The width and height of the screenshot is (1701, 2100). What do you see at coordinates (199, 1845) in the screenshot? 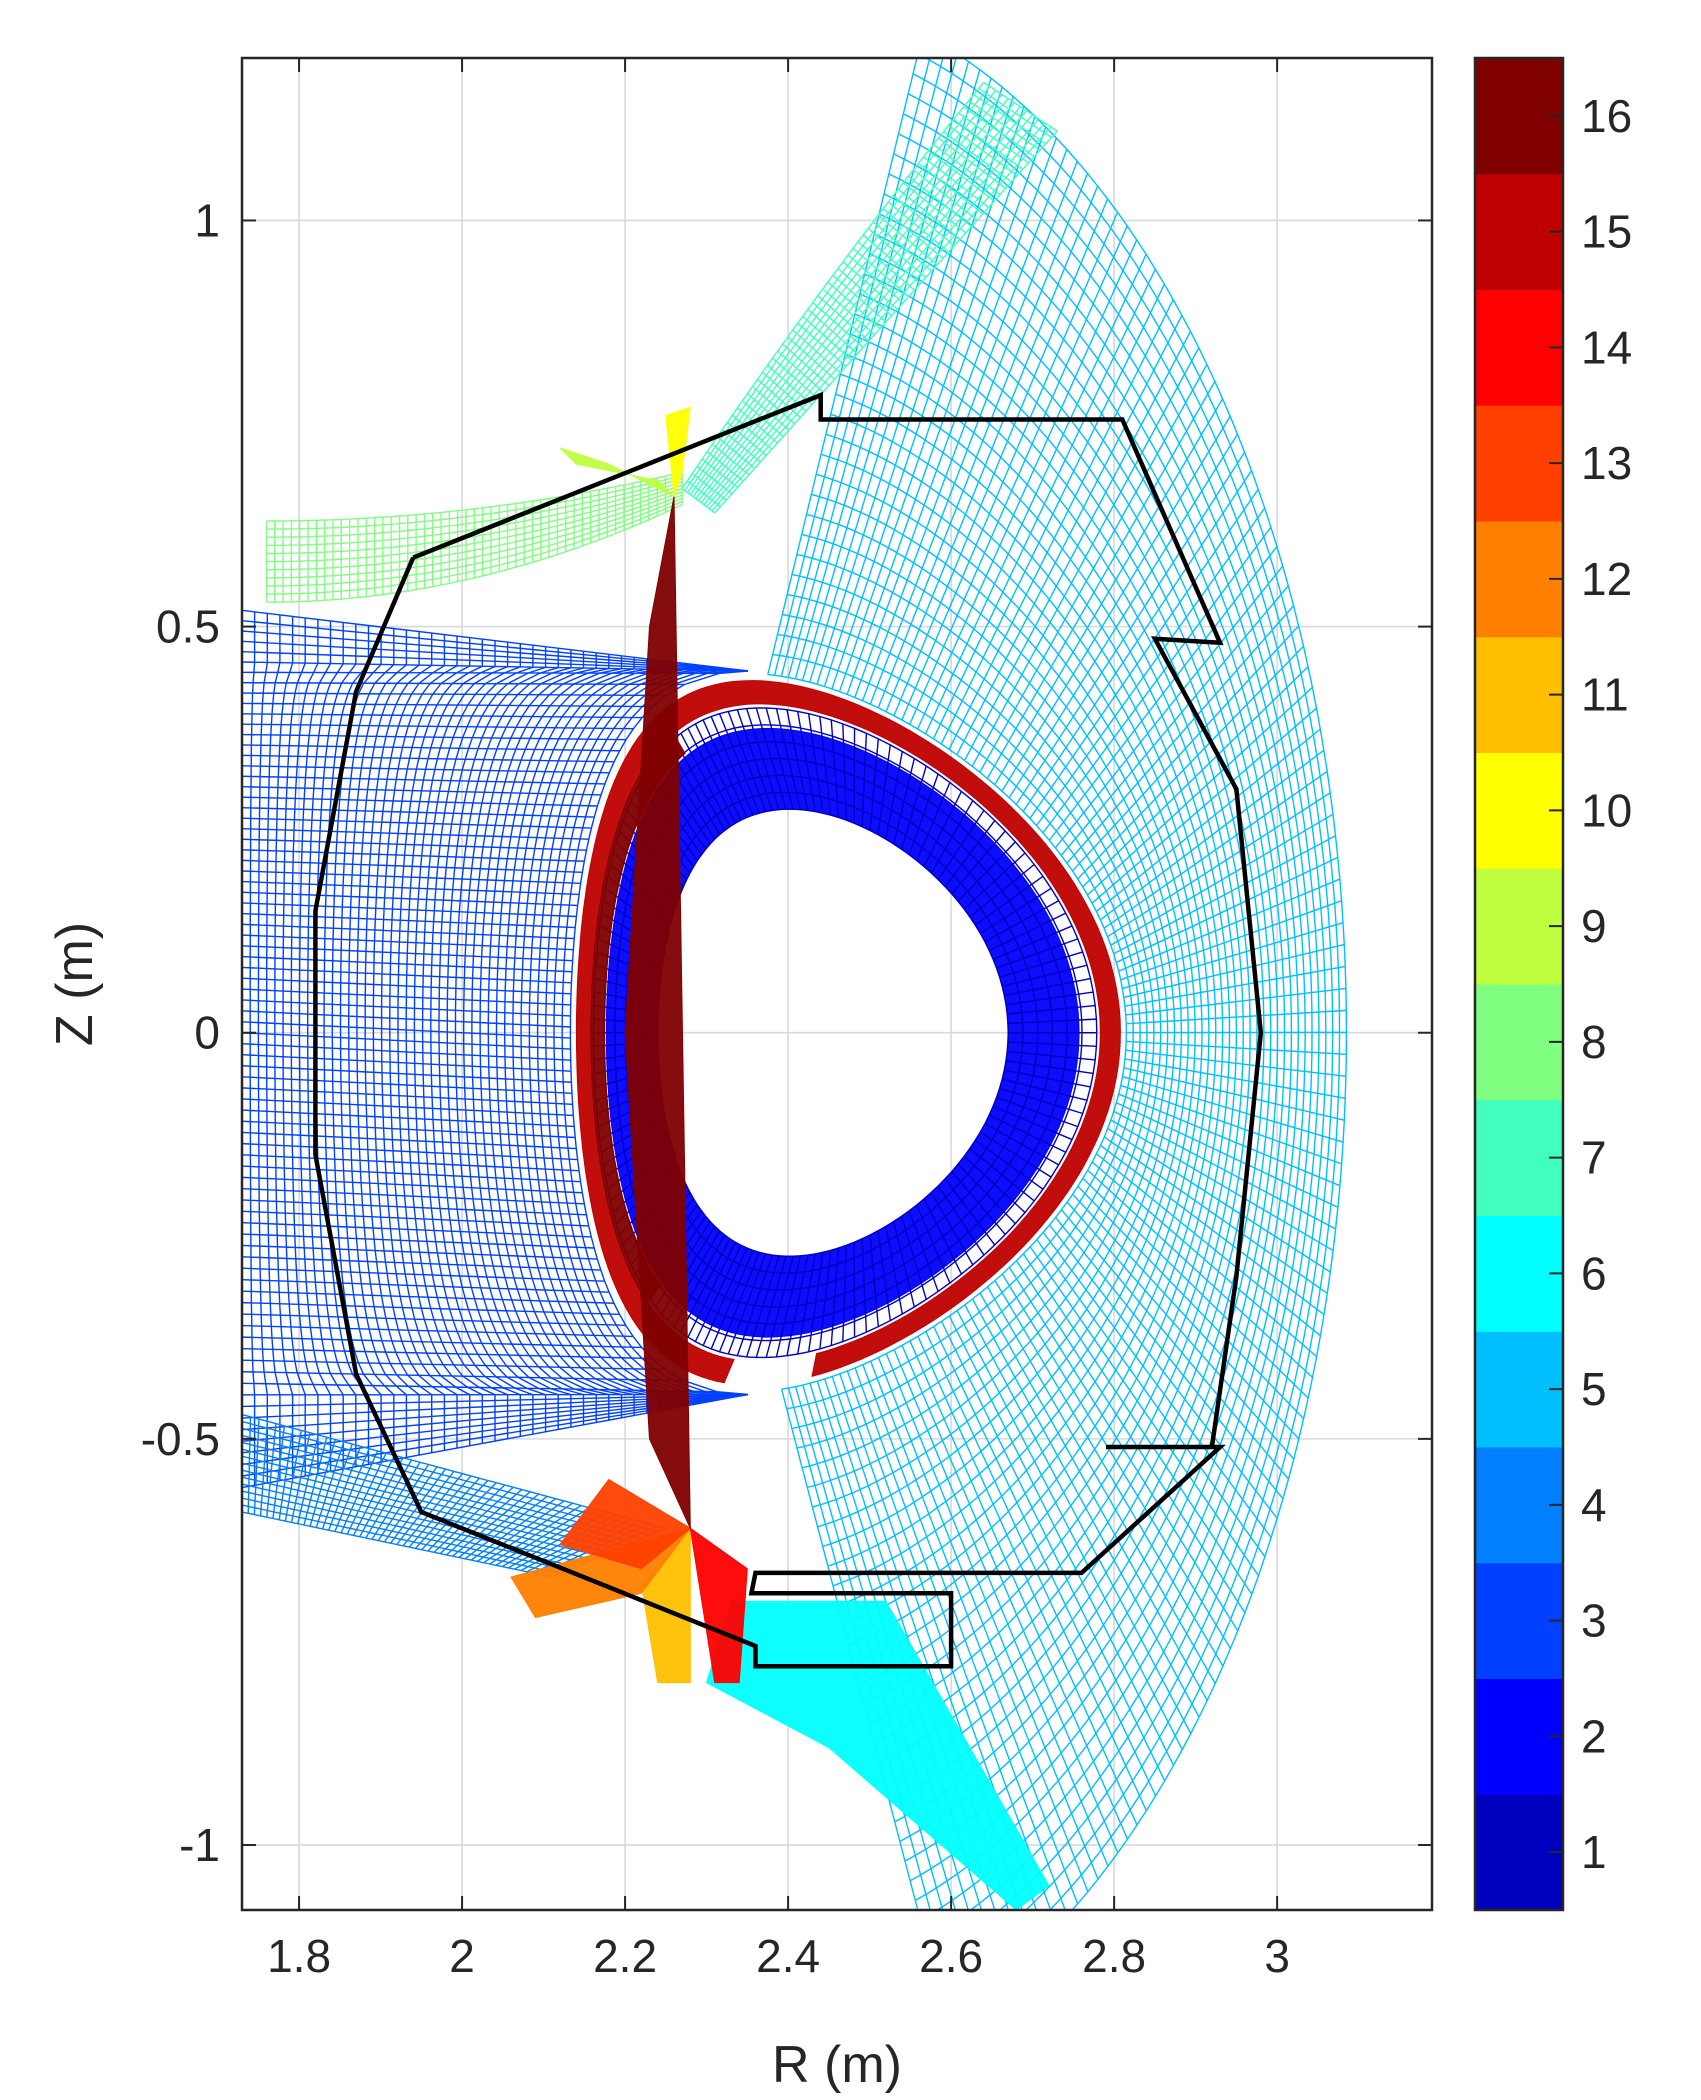
I see `y-tick-label: -1` at bounding box center [199, 1845].